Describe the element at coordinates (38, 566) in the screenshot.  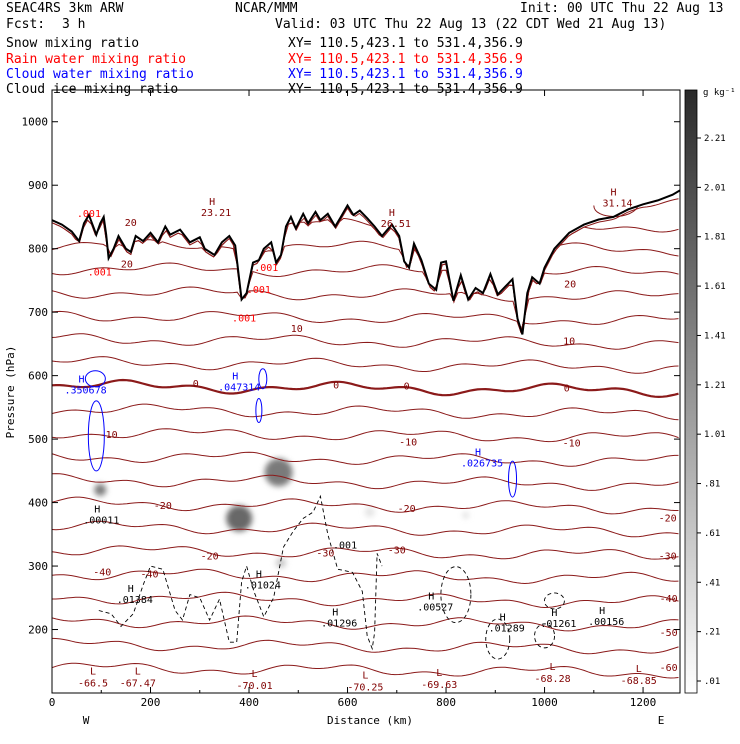
I see `y-tick-label: 300` at that location.